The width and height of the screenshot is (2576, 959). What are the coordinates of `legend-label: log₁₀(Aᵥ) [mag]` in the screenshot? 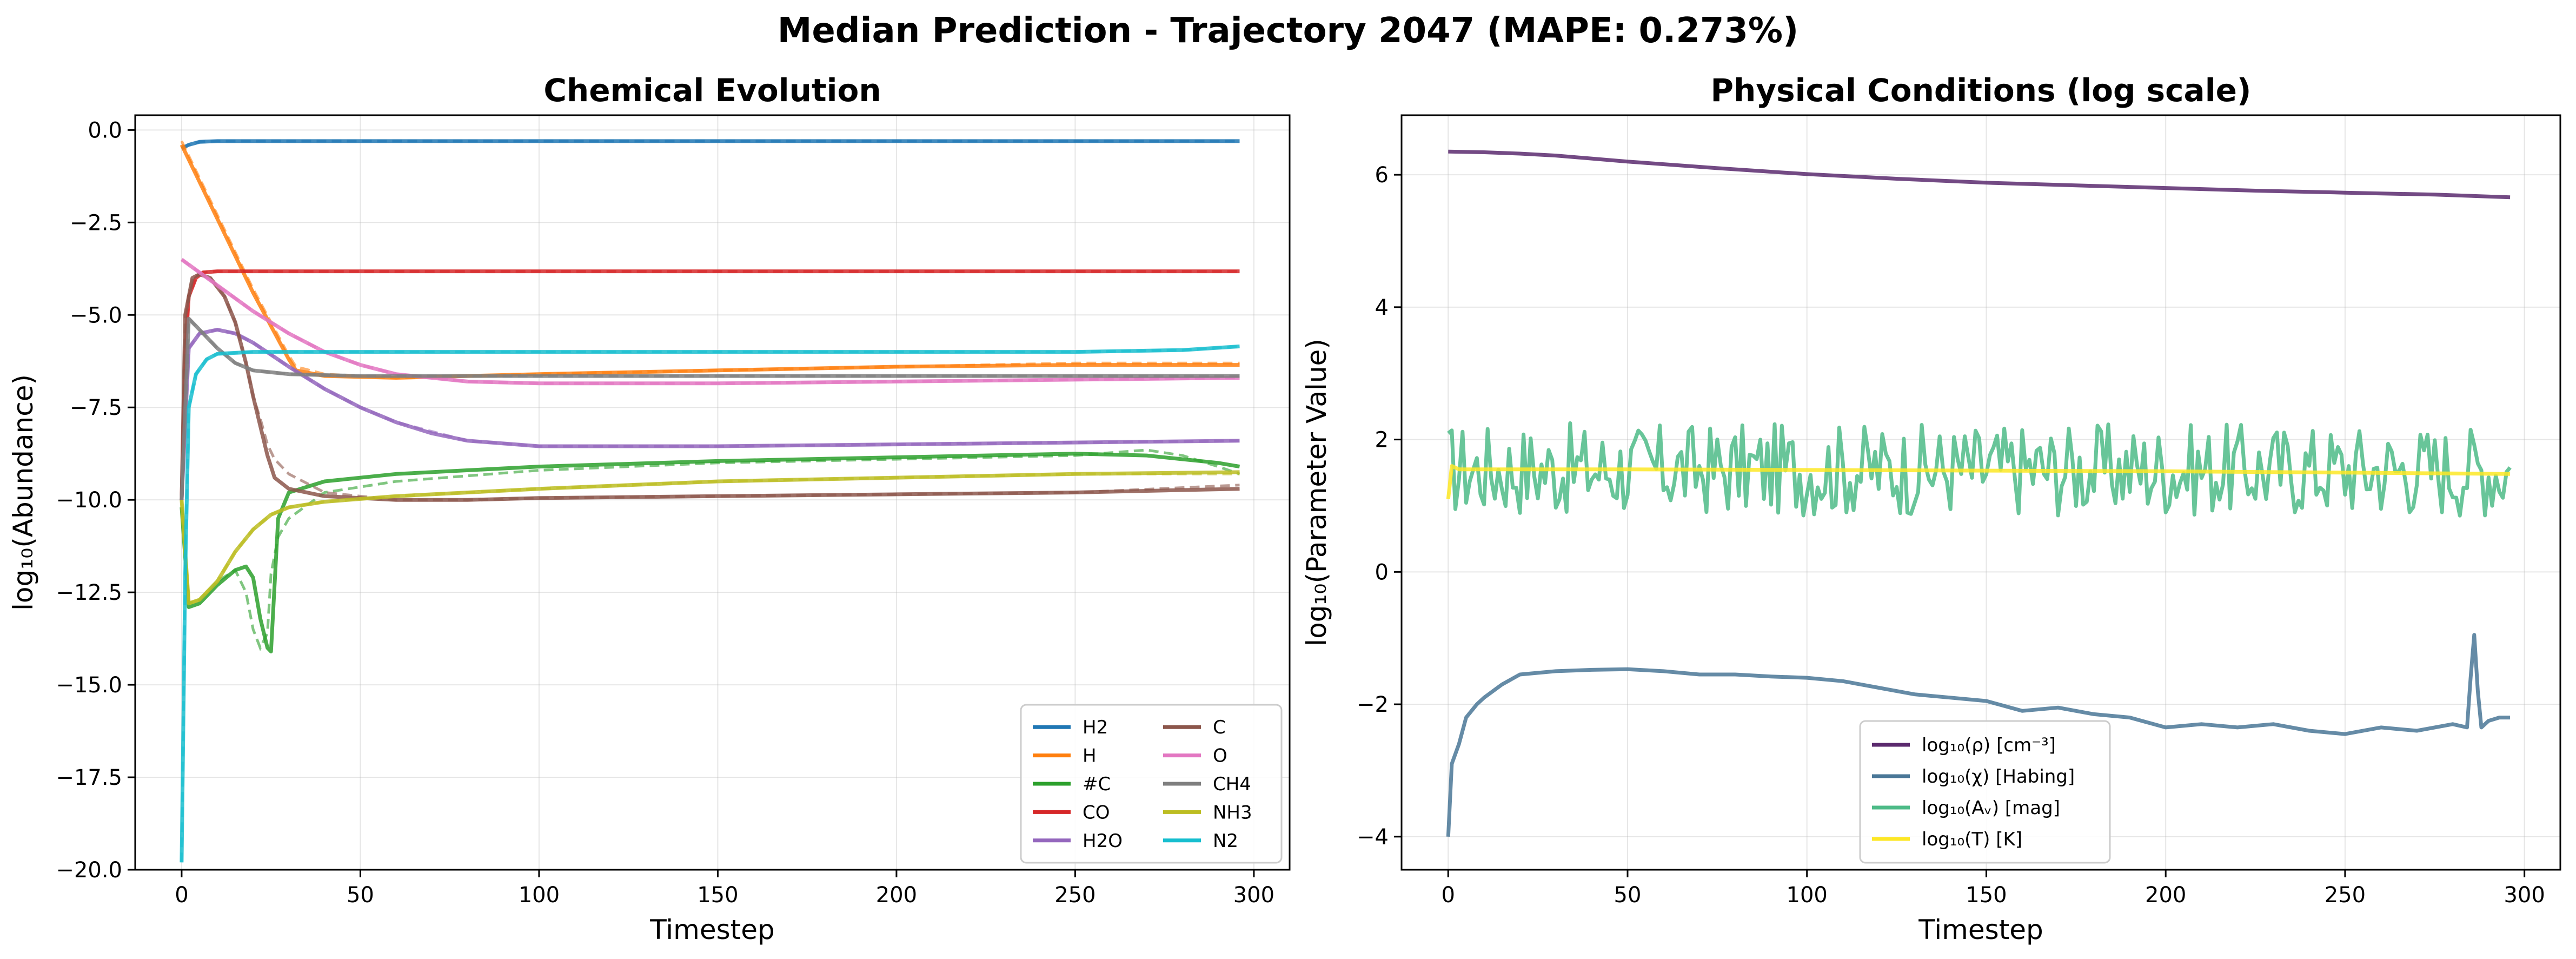 It's located at (1991, 808).